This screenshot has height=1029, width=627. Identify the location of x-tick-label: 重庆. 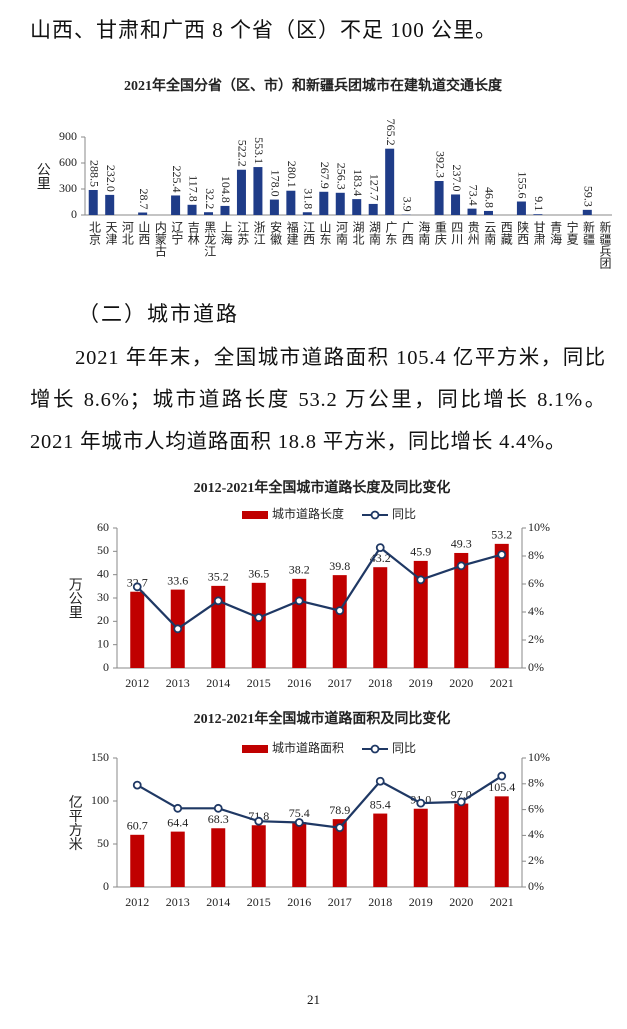
(440, 233).